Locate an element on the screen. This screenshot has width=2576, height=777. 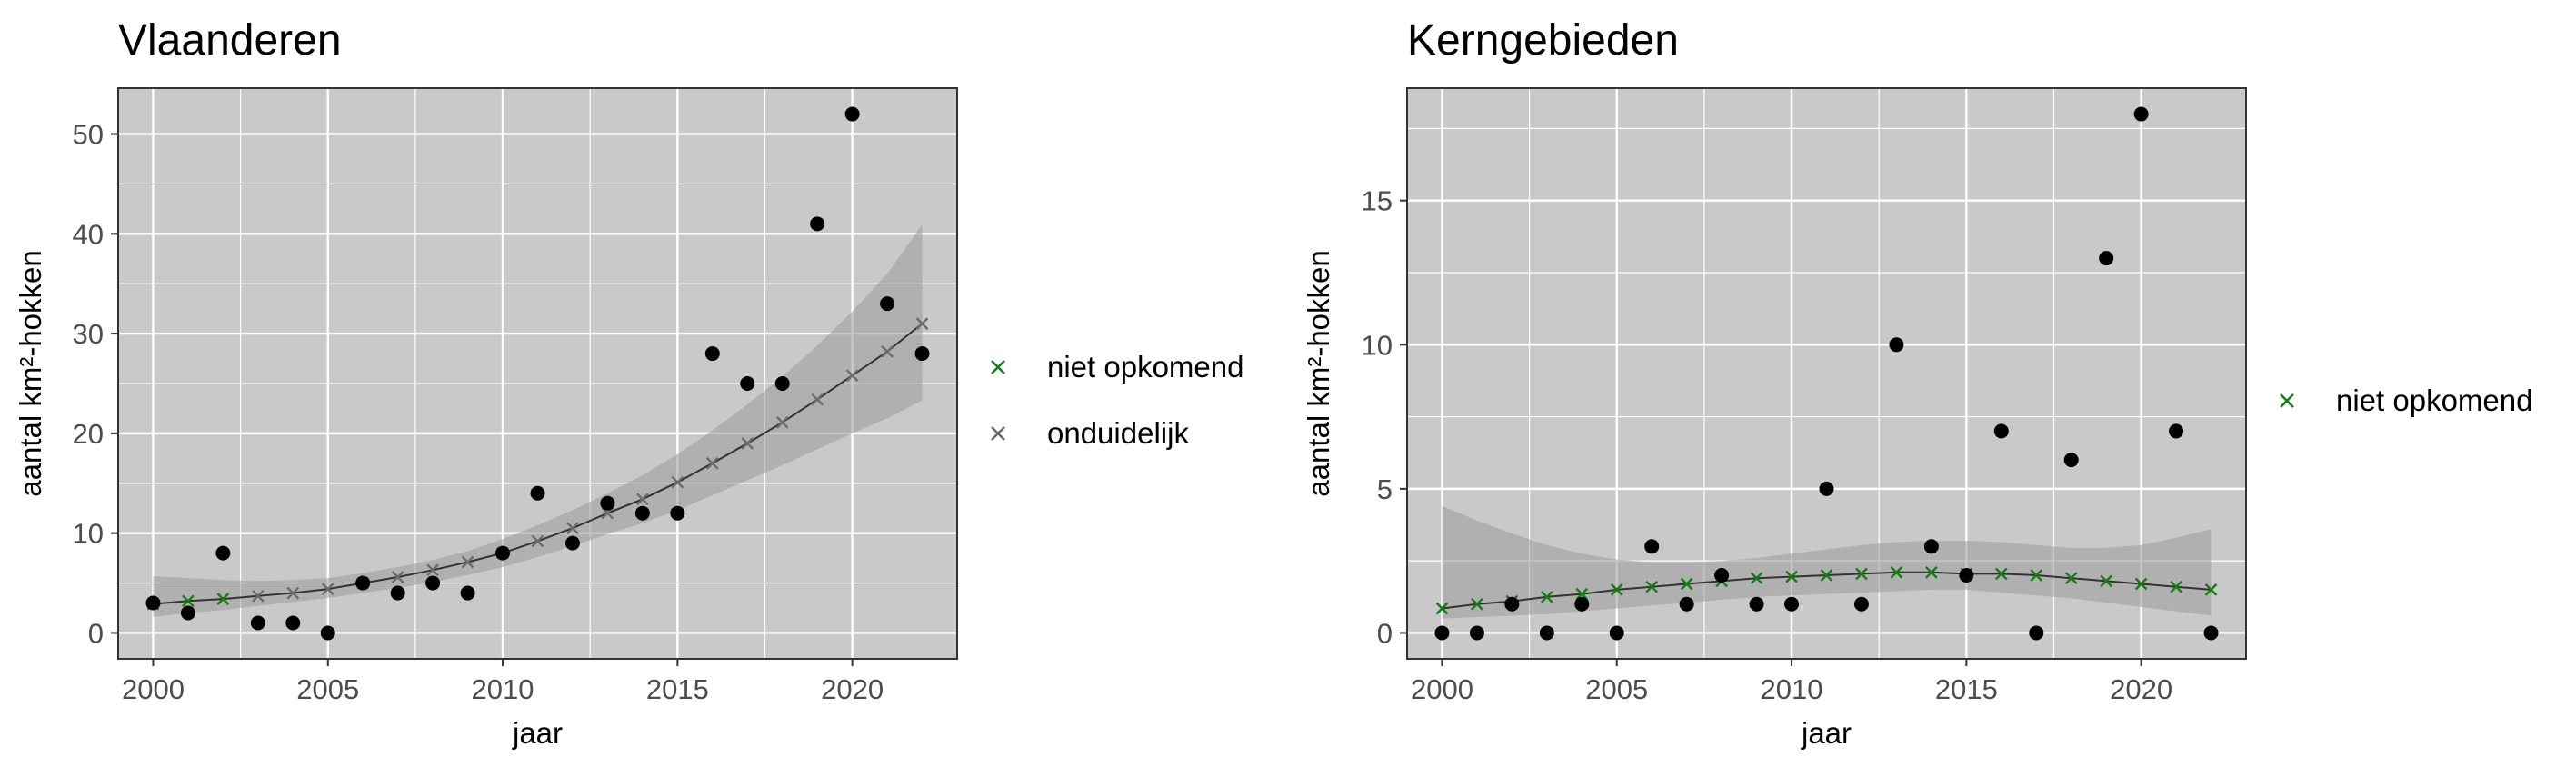
legend-item: niet opkomend is located at coordinates (2406, 401).